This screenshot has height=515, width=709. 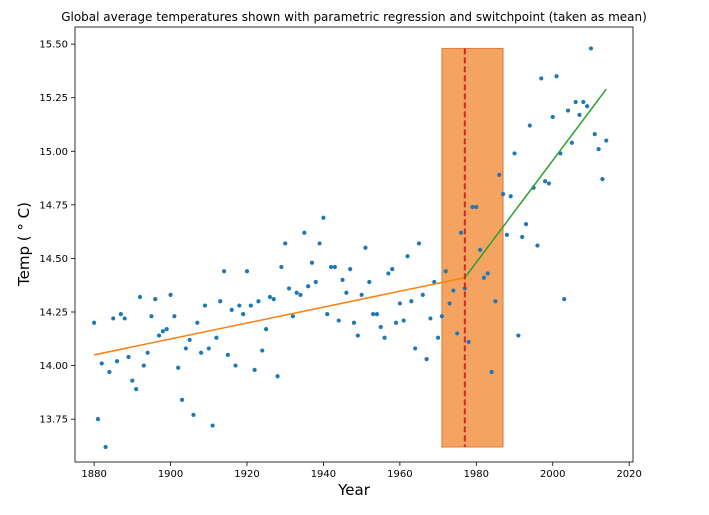 I want to click on y-tick-label: 15.00, so click(x=53, y=152).